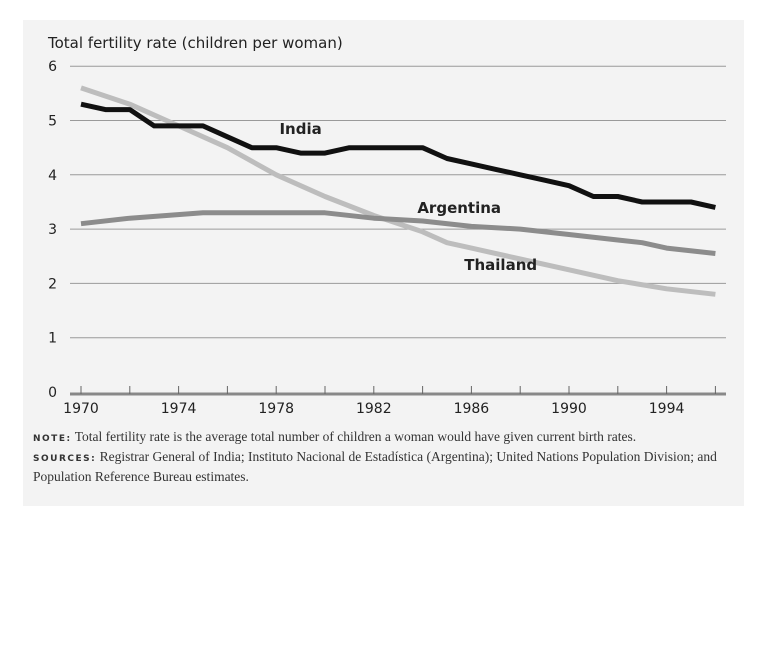 The image size is (782, 665). Describe the element at coordinates (179, 409) in the screenshot. I see `x-tick-label: 1974` at that location.